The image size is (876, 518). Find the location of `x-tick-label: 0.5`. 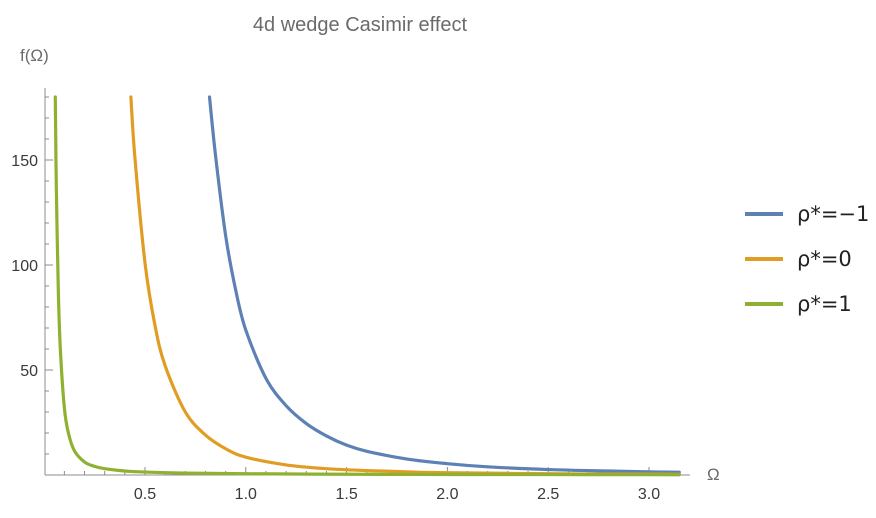

x-tick-label: 0.5 is located at coordinates (145, 494).